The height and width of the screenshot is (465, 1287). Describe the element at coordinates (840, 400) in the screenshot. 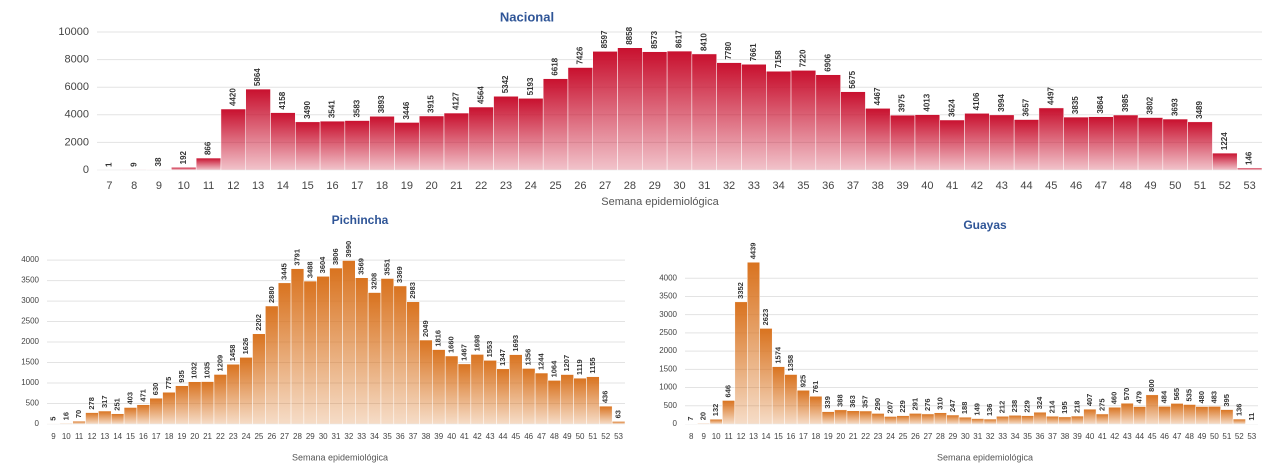

I see `data-label: 388` at that location.